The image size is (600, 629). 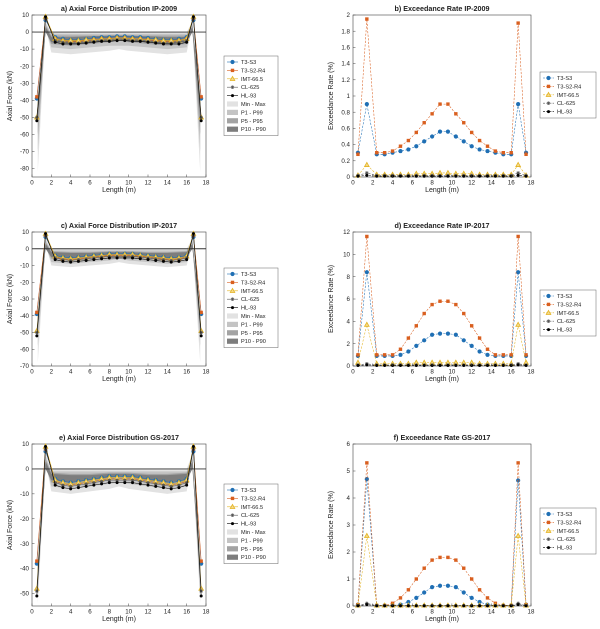 I want to click on x-tick-label: 2, so click(x=52, y=612).